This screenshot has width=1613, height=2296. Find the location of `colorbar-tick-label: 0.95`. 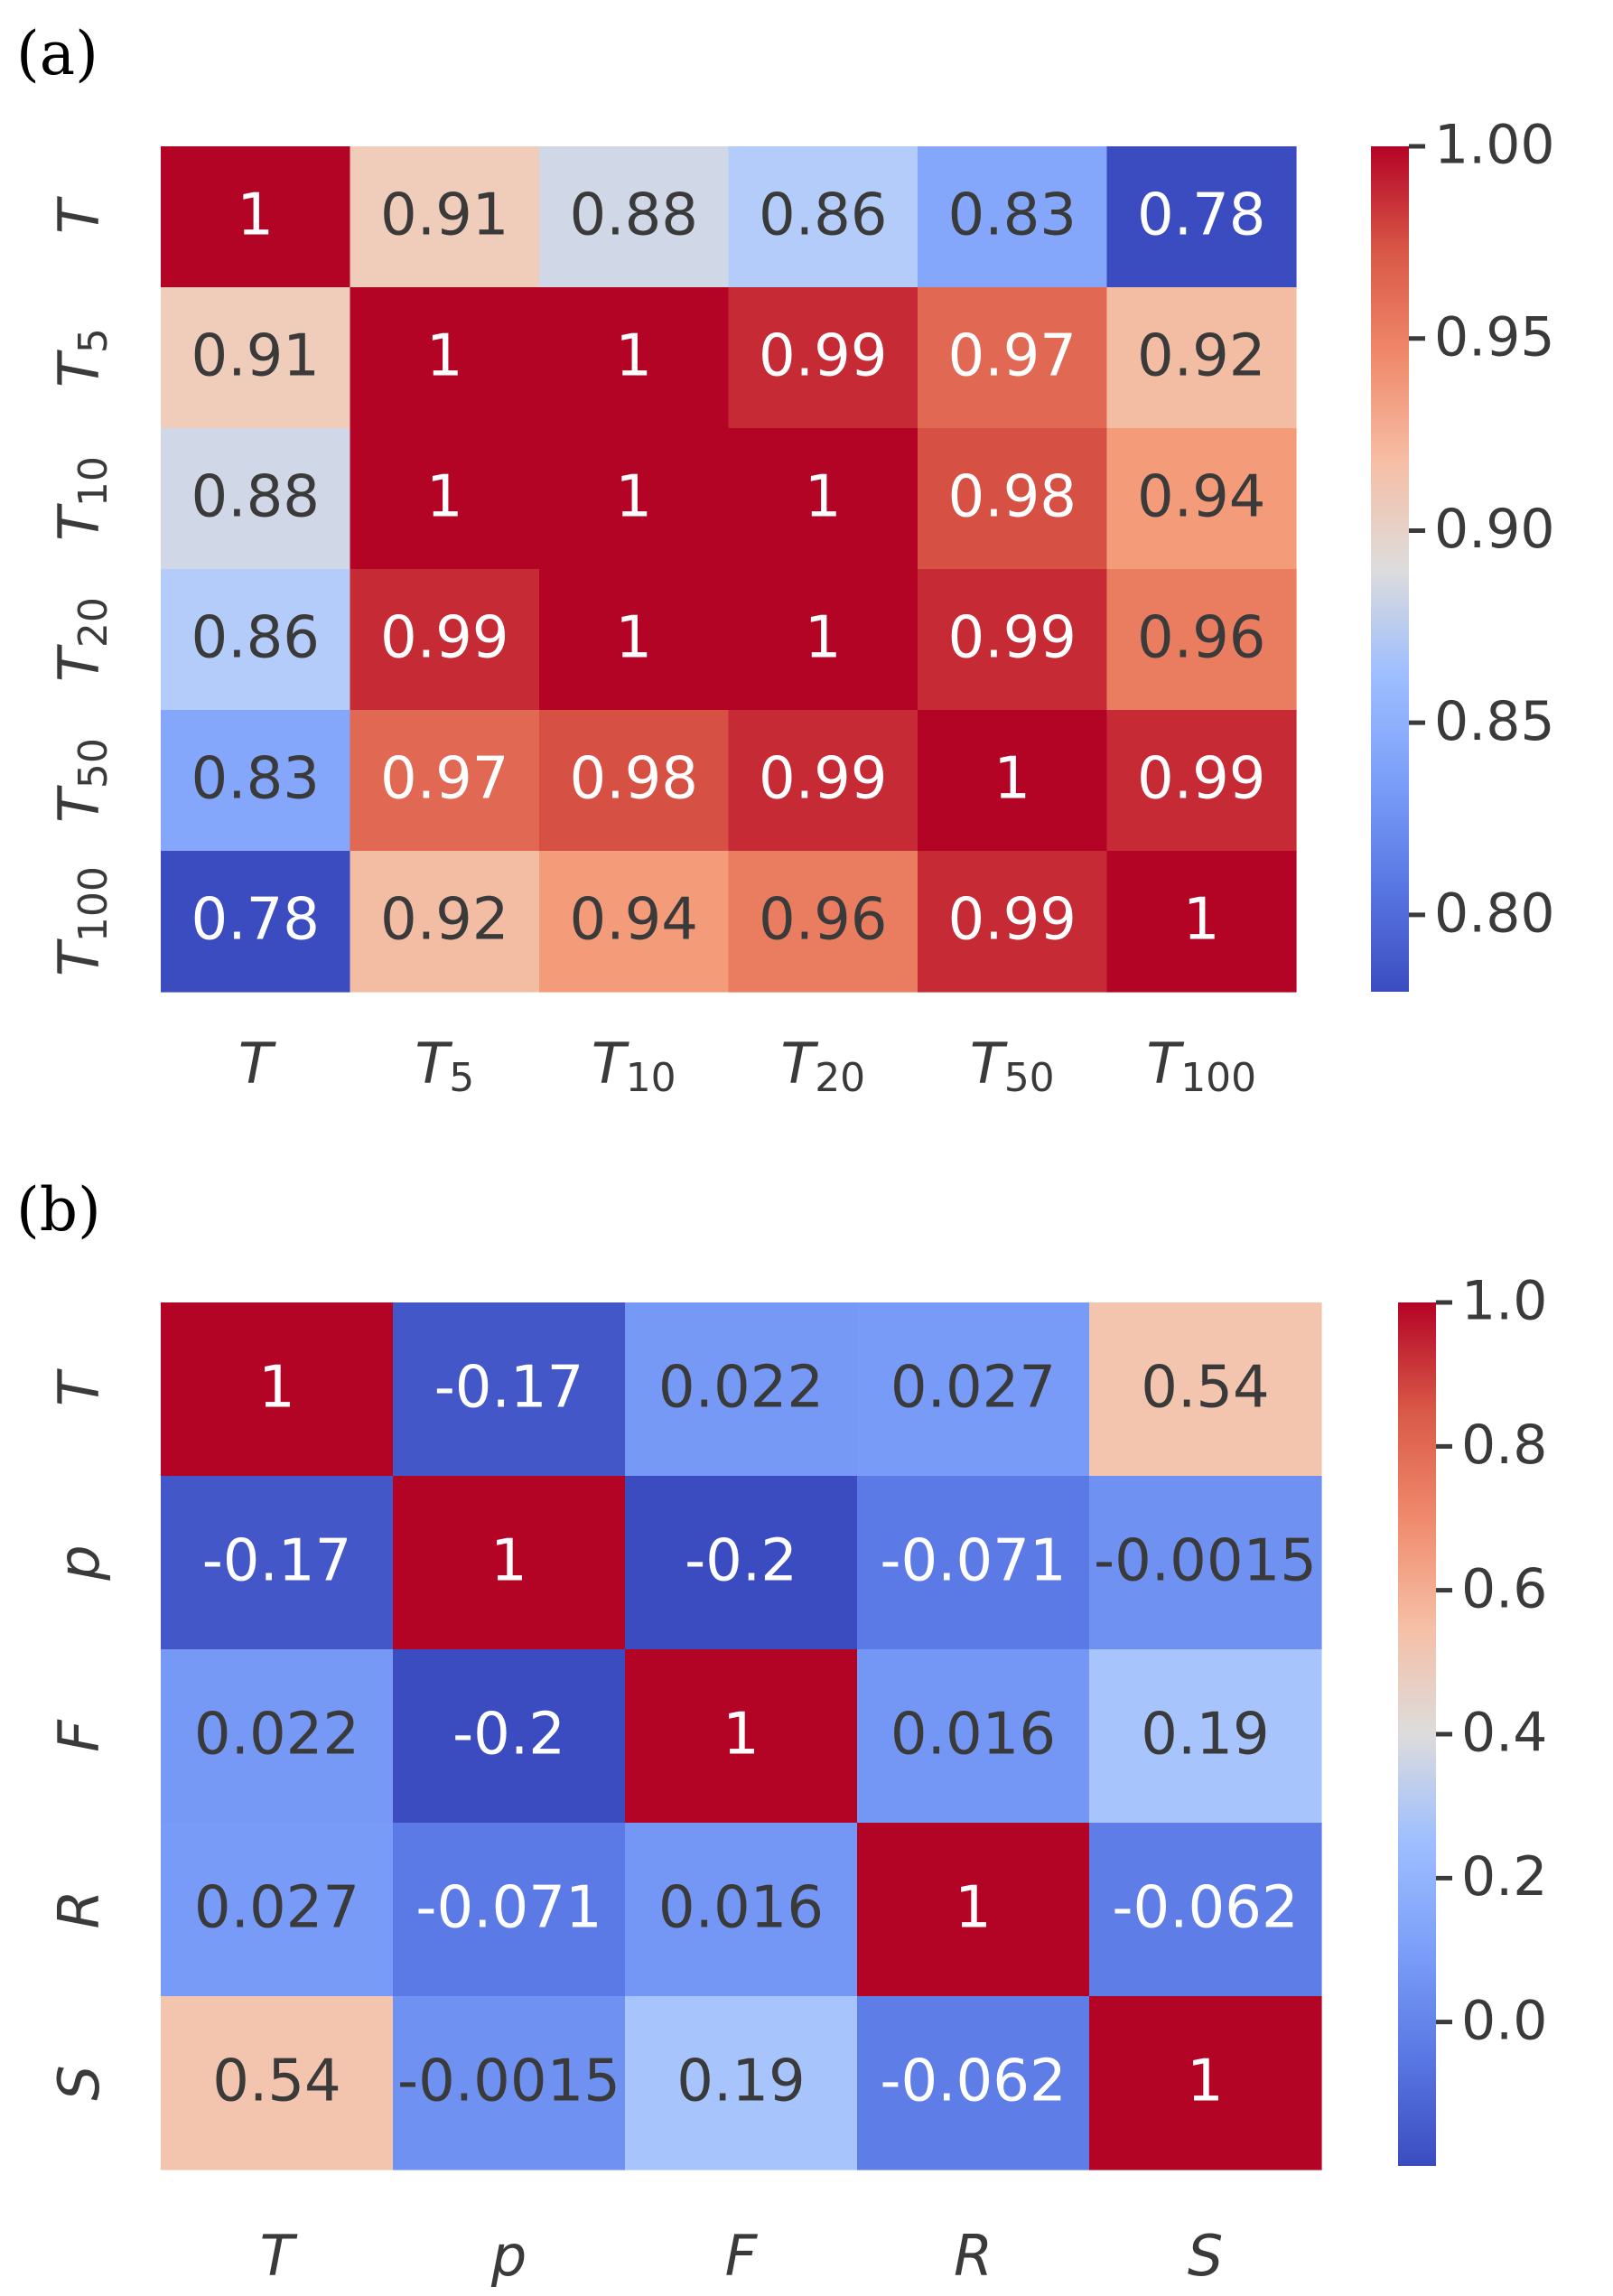

colorbar-tick-label: 0.95 is located at coordinates (1494, 337).